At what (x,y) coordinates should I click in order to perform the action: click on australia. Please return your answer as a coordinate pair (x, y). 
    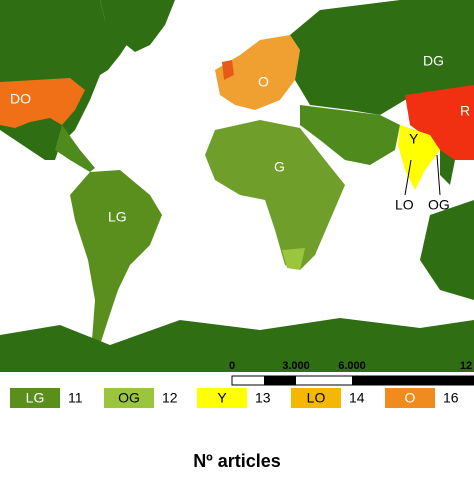
    Looking at the image, I should click on (447, 250).